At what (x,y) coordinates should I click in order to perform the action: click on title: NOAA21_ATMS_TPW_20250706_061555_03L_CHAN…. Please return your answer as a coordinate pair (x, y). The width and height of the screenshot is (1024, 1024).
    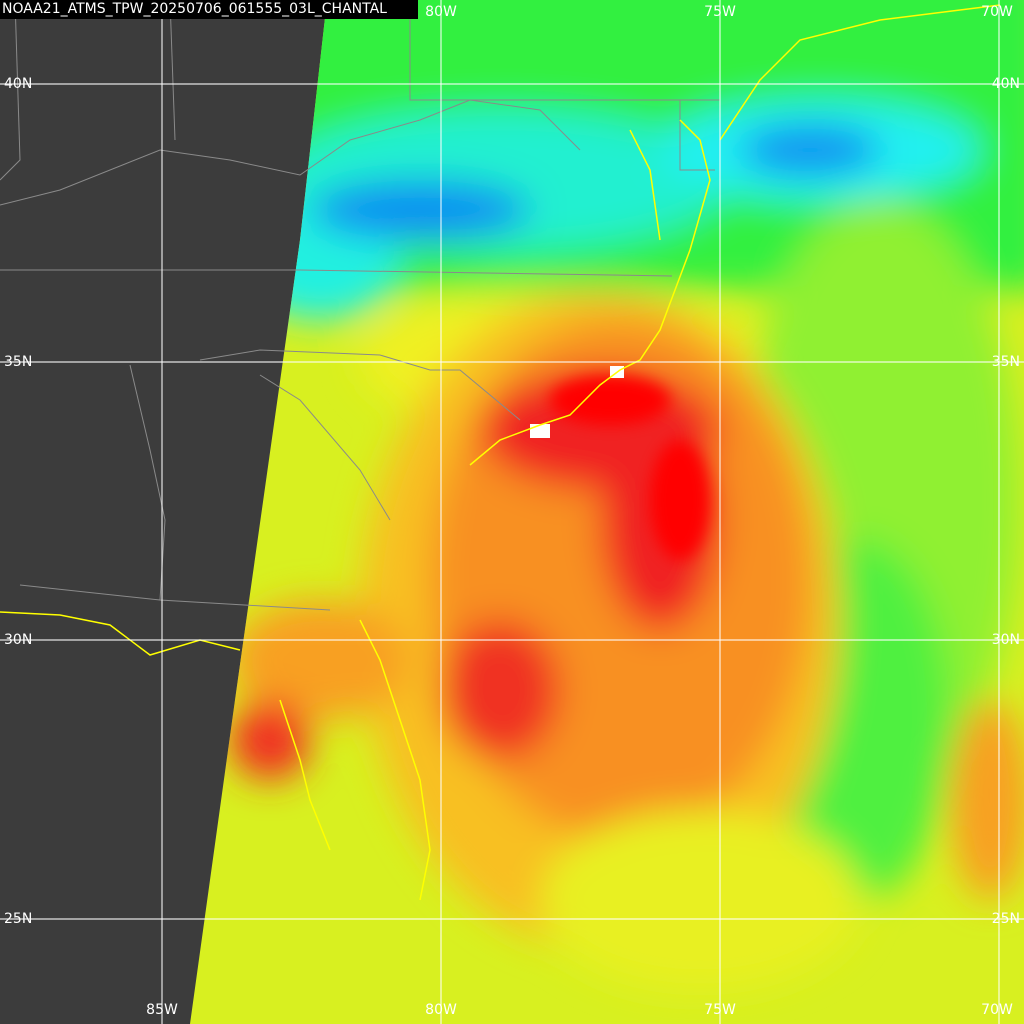
    Looking at the image, I should click on (194, 9).